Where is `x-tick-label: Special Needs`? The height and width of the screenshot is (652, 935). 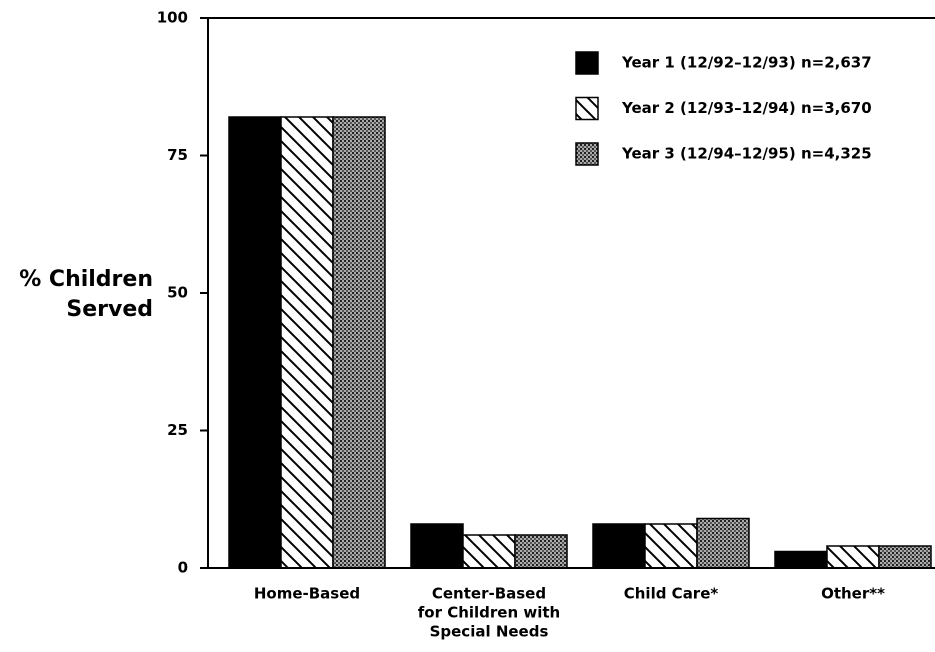 x-tick-label: Special Needs is located at coordinates (489, 632).